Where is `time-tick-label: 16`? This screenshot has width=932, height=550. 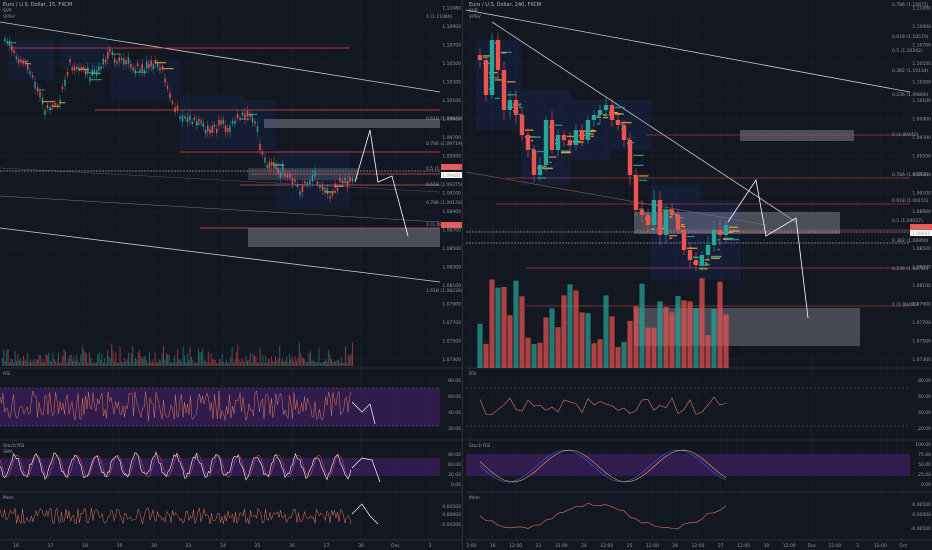
time-tick-label: 16 is located at coordinates (16, 546).